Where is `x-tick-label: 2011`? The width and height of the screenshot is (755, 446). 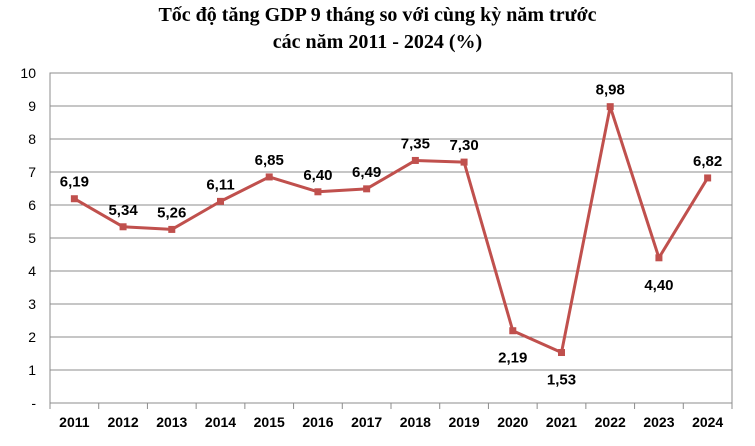
x-tick-label: 2011 is located at coordinates (74, 422).